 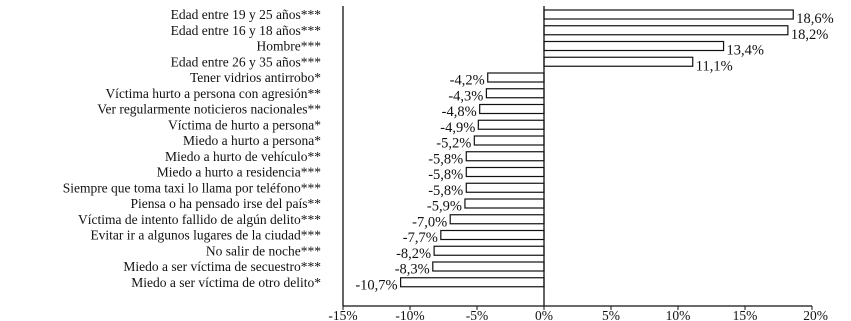 What do you see at coordinates (226, 203) in the screenshot?
I see `category-label: Piensa o ha pensado irse del país**` at bounding box center [226, 203].